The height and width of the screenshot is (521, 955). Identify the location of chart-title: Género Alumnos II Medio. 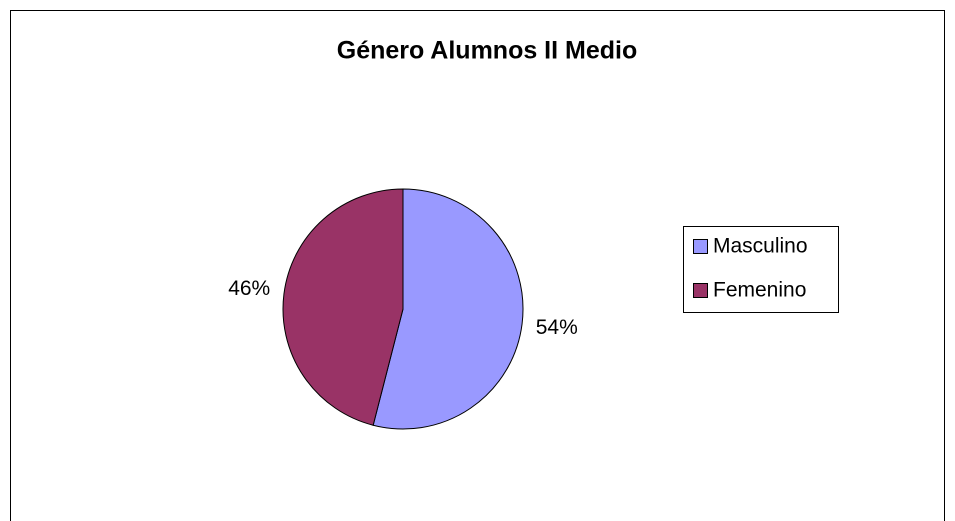
(487, 51).